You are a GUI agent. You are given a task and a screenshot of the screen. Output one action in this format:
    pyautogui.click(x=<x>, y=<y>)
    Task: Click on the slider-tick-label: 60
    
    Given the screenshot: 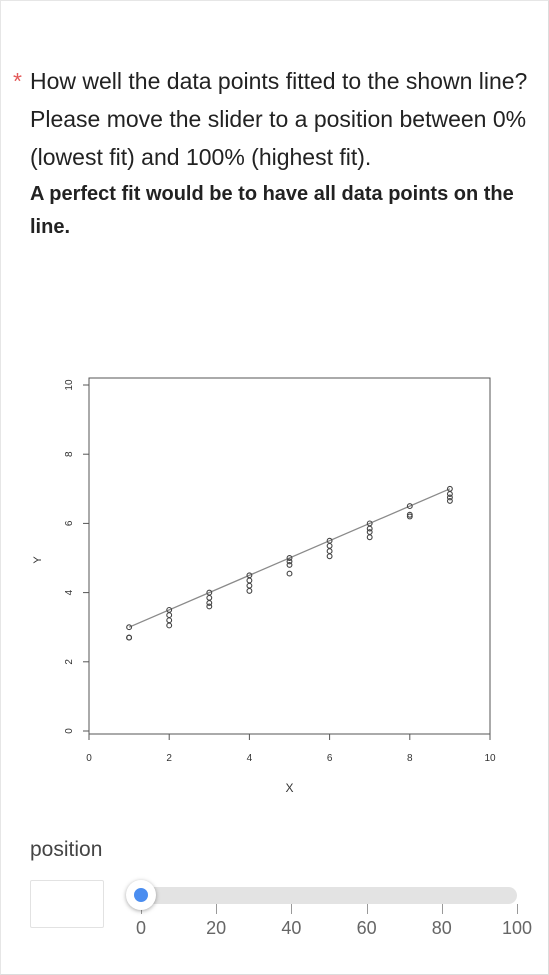 What is the action you would take?
    pyautogui.click(x=366, y=928)
    